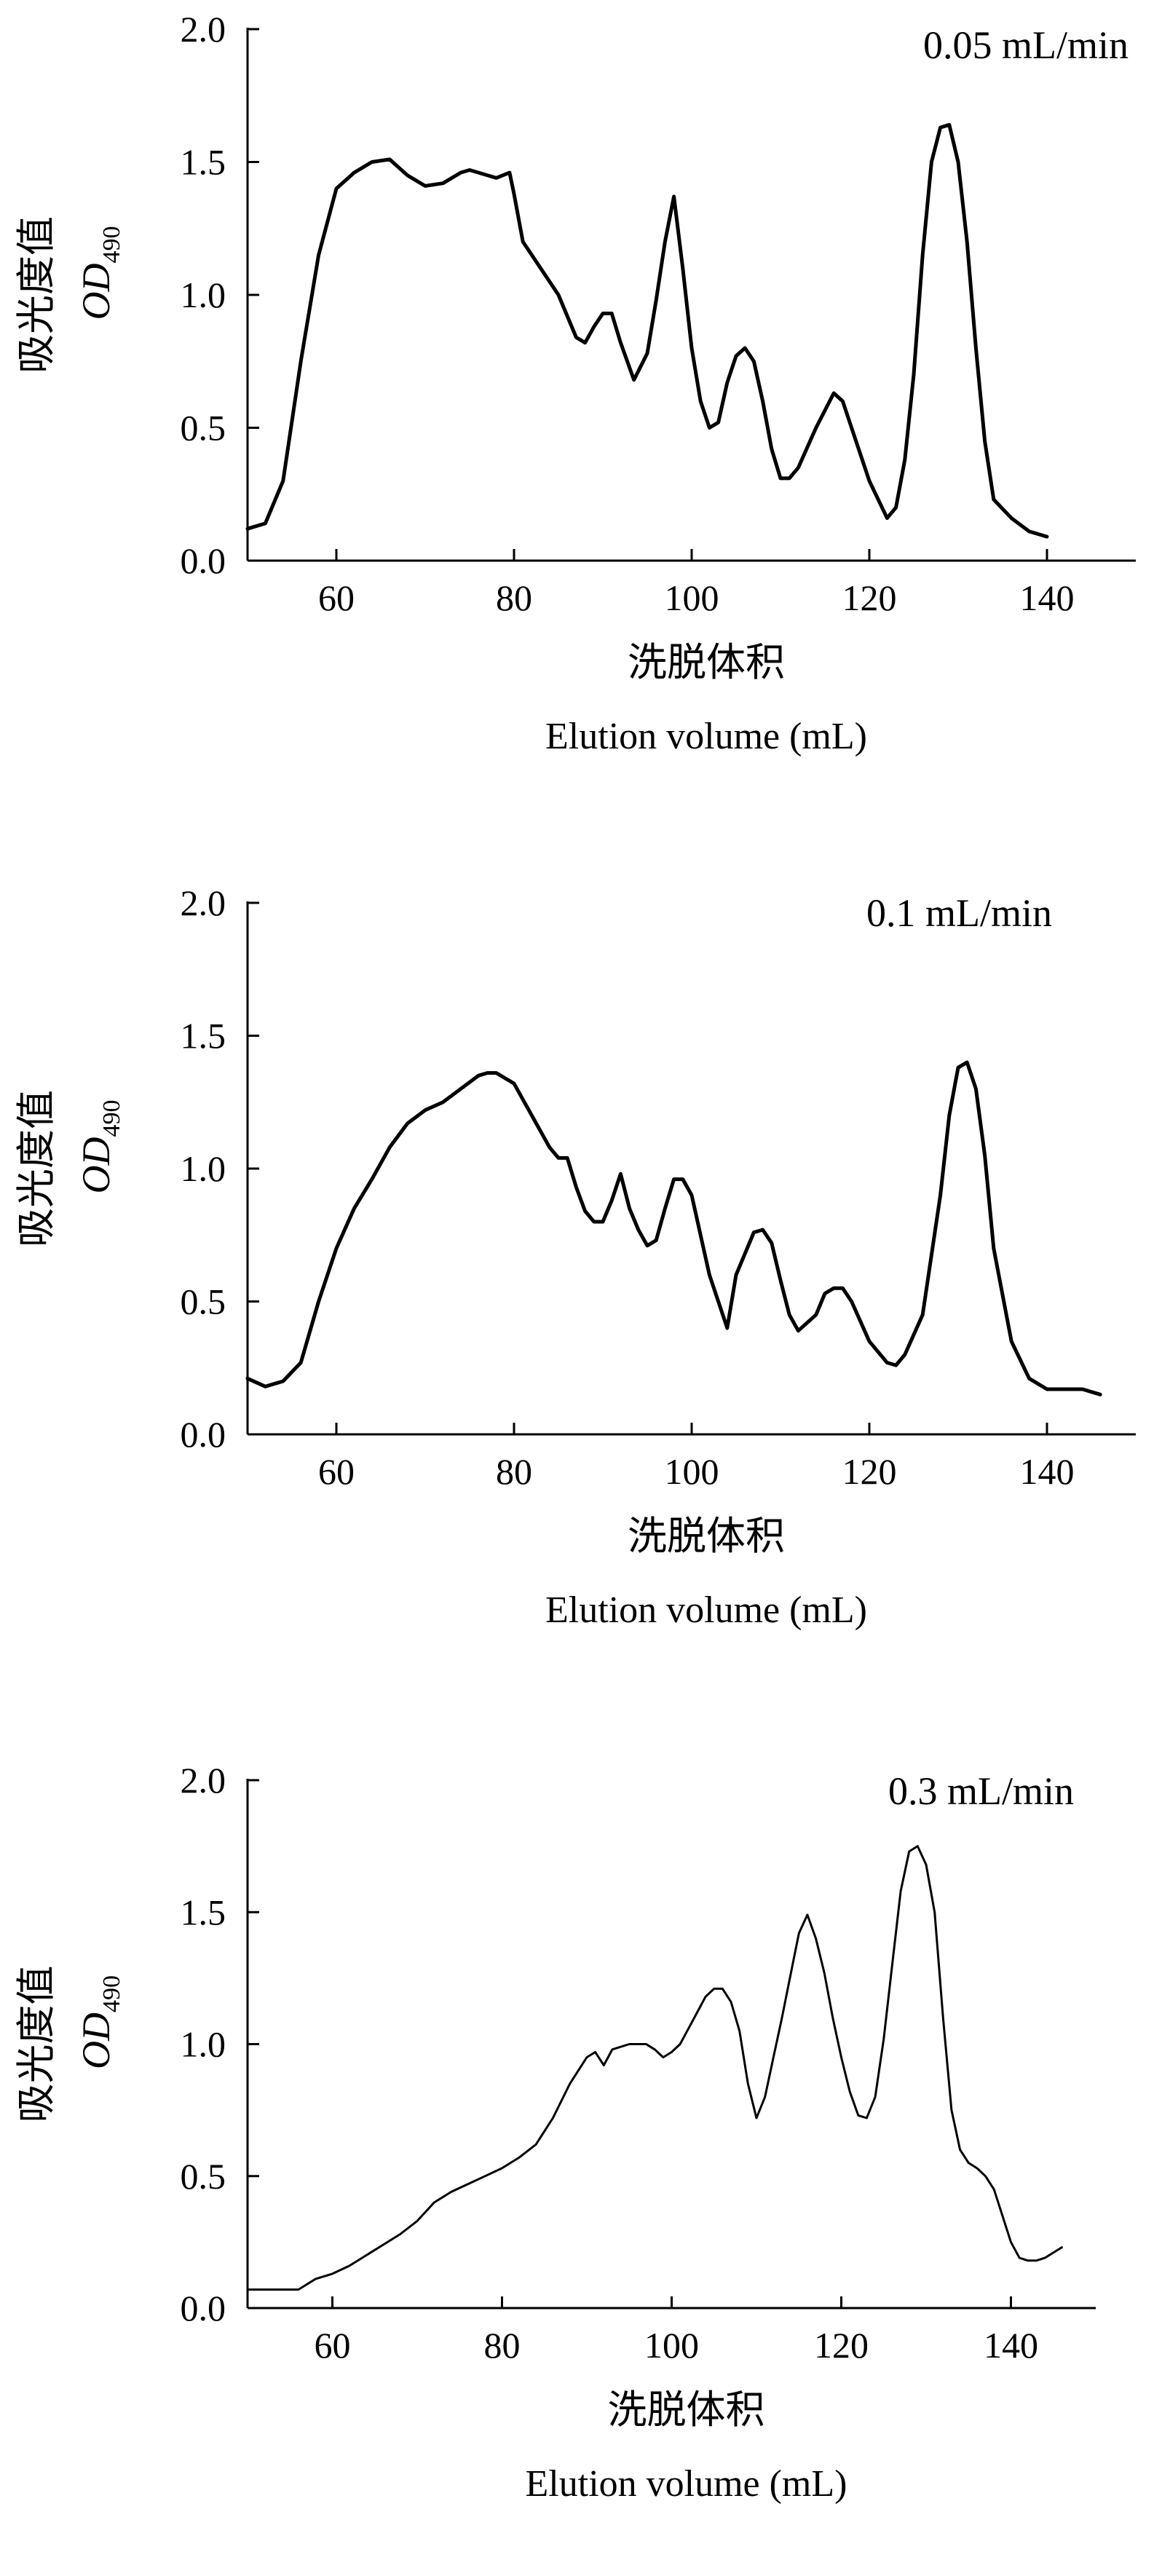  What do you see at coordinates (981, 1791) in the screenshot?
I see `flow-rate-label: 0.3 mL/min` at bounding box center [981, 1791].